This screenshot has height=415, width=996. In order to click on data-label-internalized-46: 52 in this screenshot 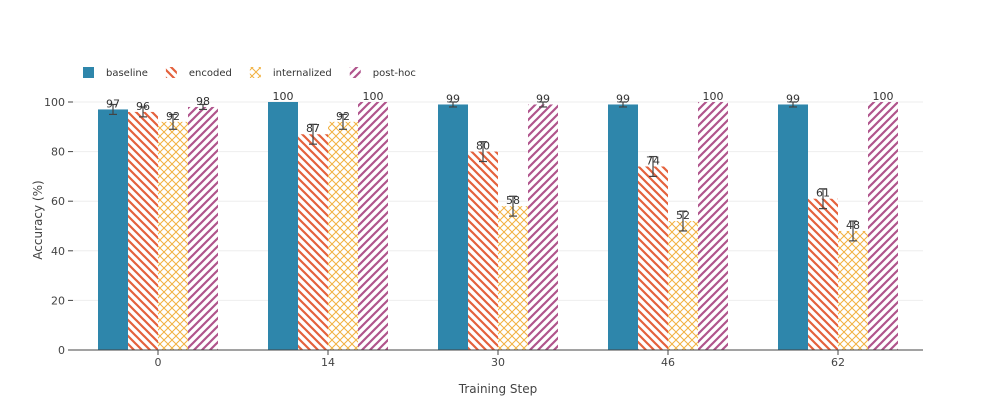, I will do `click(683, 215)`.